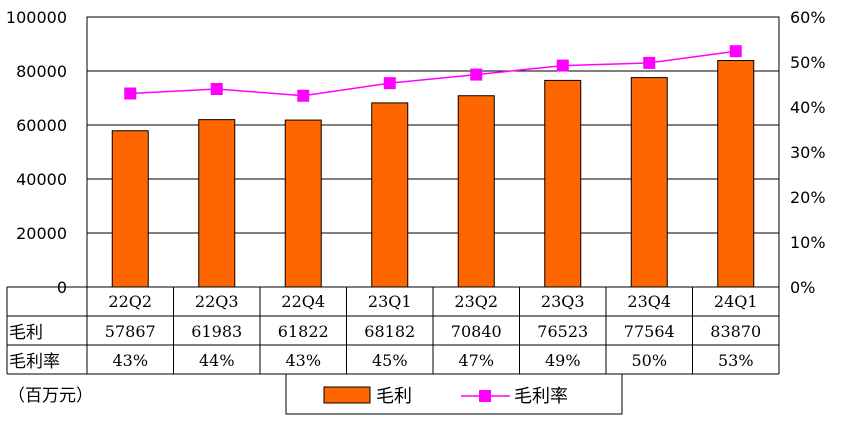  What do you see at coordinates (217, 301) in the screenshot?
I see `category-label: 22Q3` at bounding box center [217, 301].